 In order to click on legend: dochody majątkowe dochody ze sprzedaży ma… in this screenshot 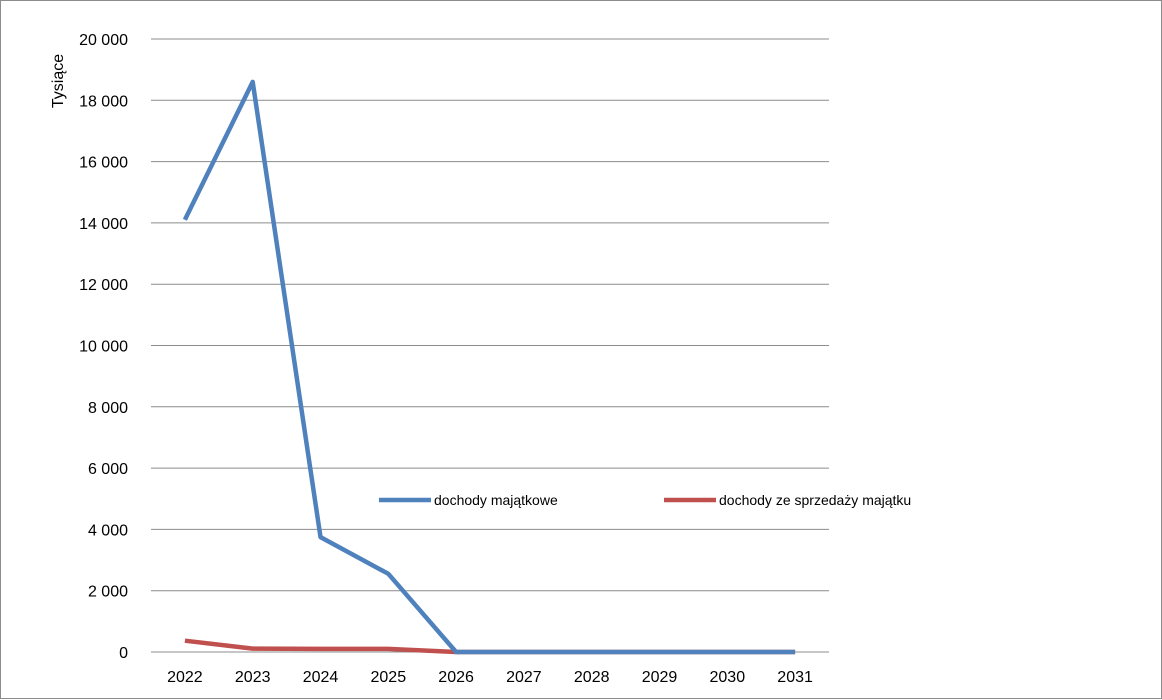, I will do `click(645, 500)`.